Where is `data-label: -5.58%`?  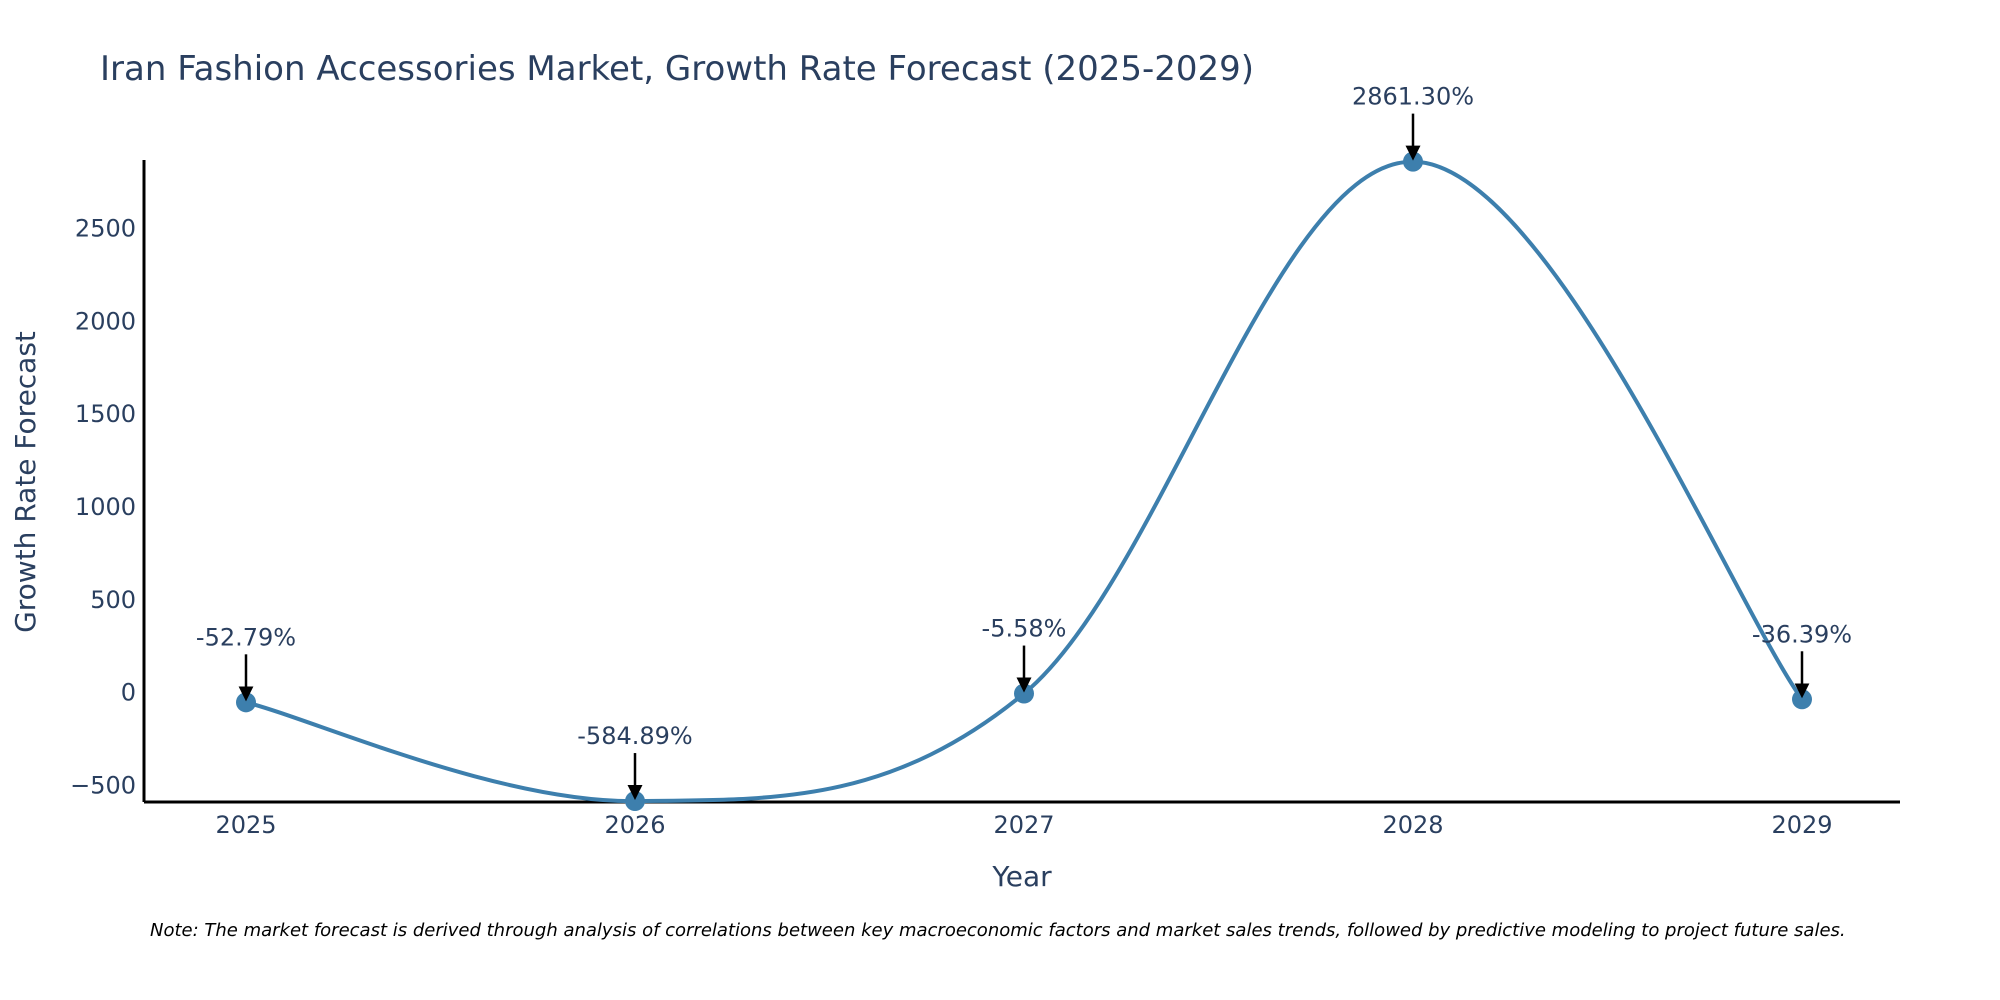 data-label: -5.58% is located at coordinates (1024, 629).